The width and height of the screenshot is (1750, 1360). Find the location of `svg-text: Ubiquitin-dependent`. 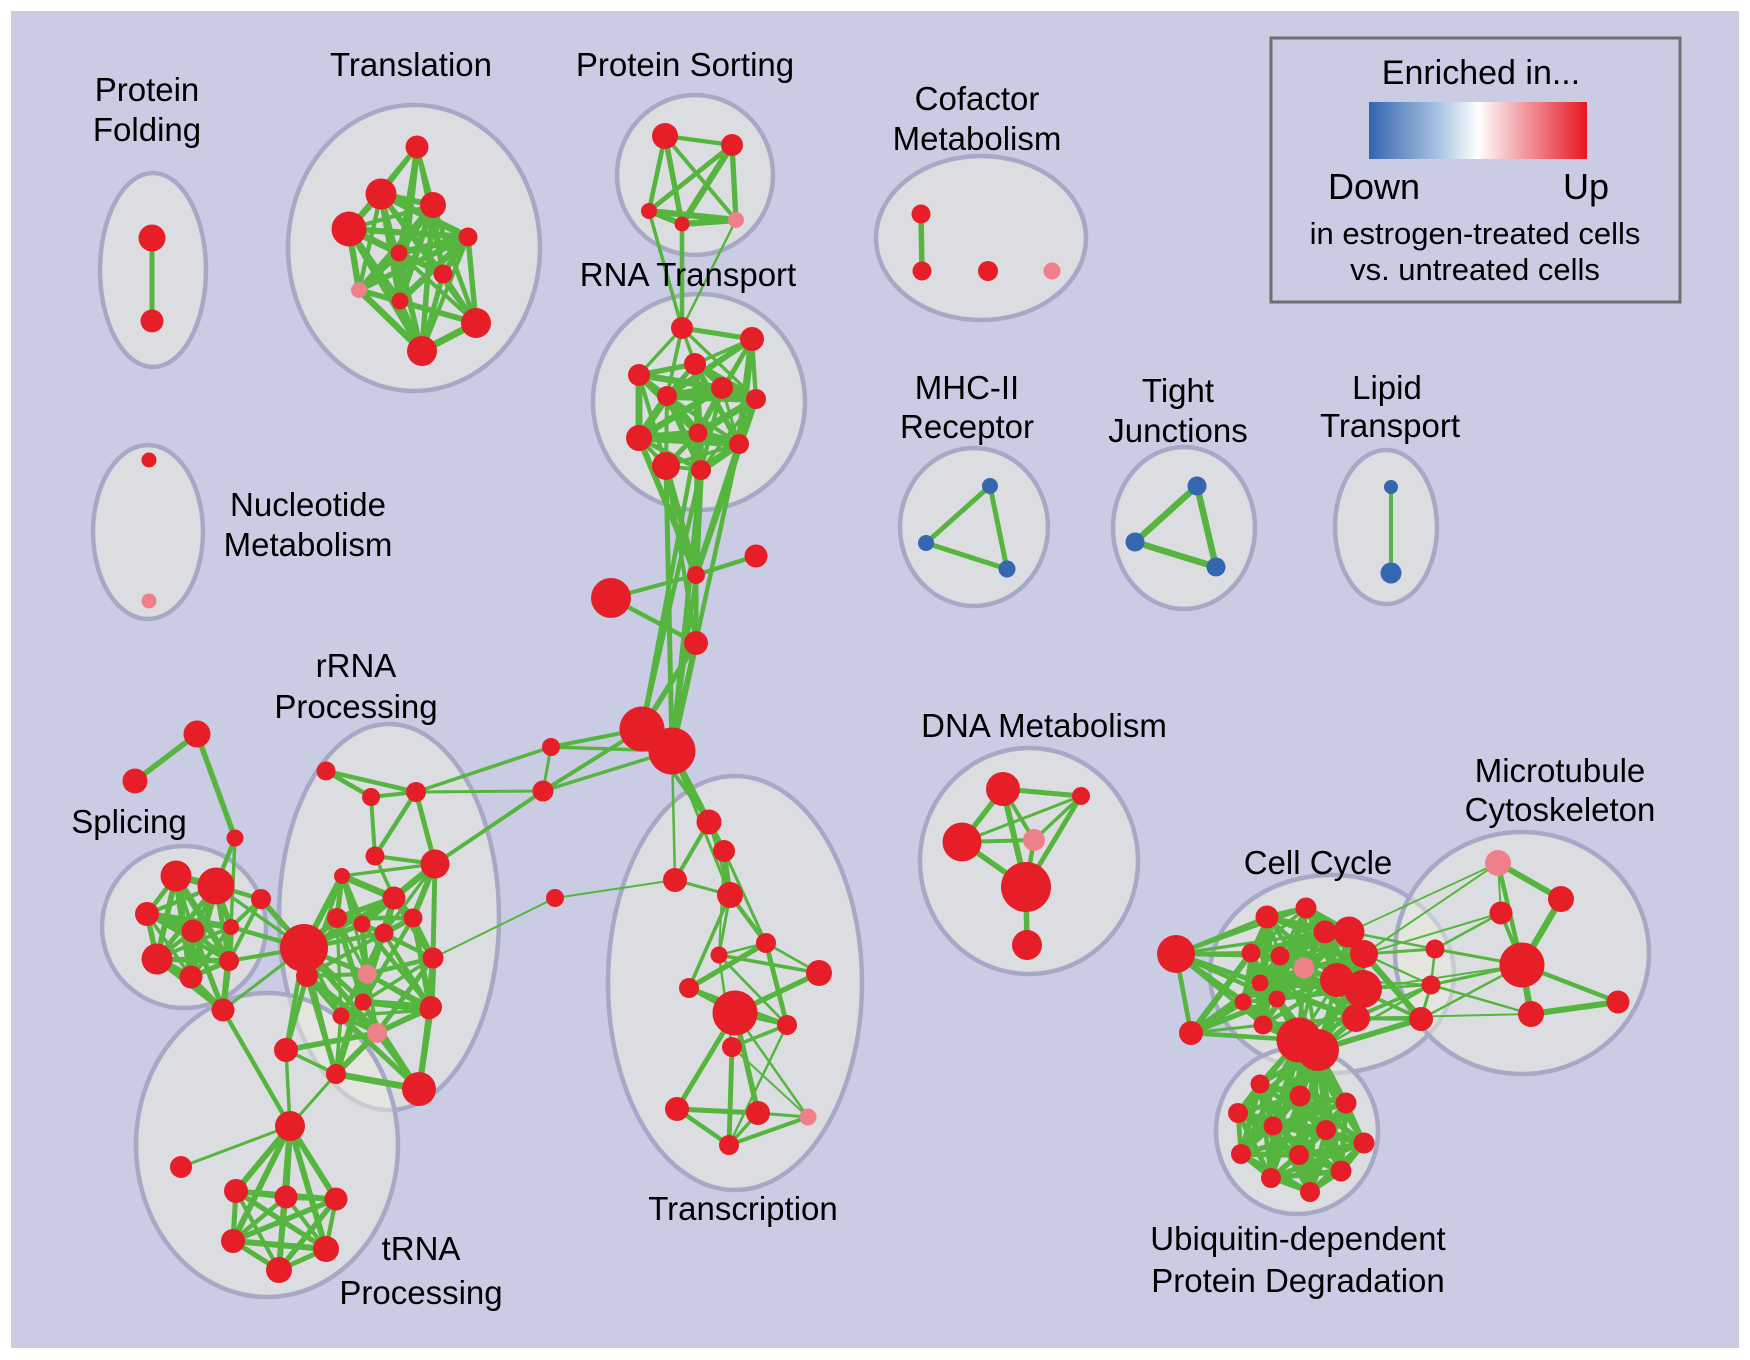

svg-text: Ubiquitin-dependent is located at coordinates (1297, 1238).